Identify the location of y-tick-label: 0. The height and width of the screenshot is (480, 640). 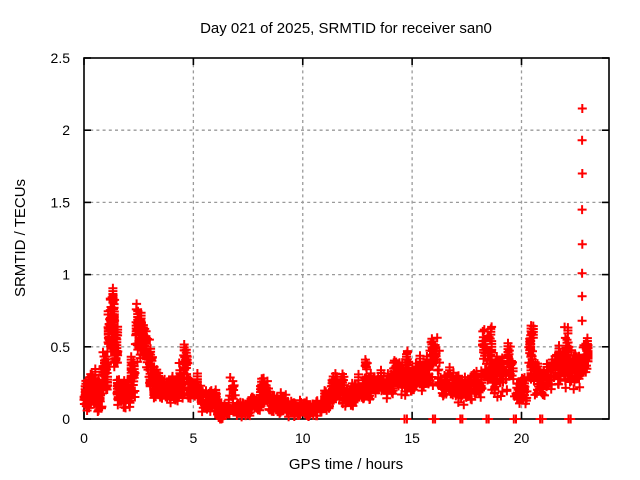
(66, 419).